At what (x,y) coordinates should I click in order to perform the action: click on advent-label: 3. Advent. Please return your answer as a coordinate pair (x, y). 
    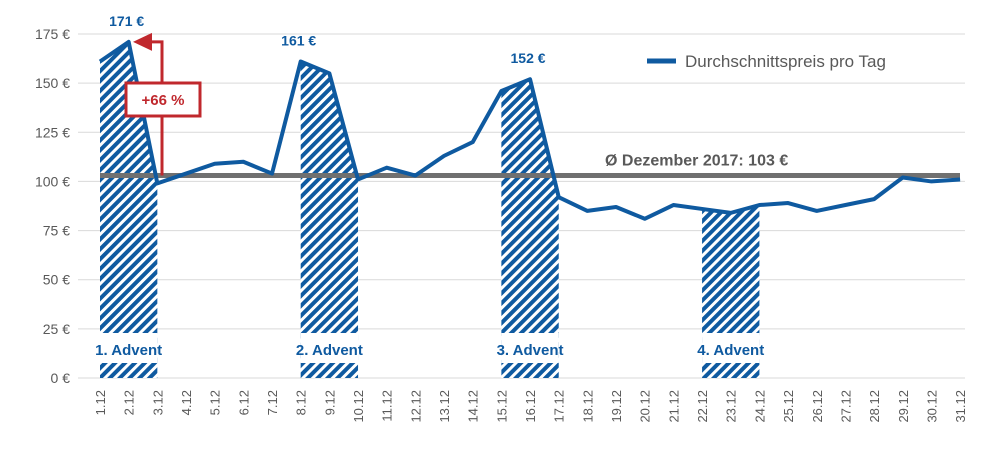
    Looking at the image, I should click on (530, 350).